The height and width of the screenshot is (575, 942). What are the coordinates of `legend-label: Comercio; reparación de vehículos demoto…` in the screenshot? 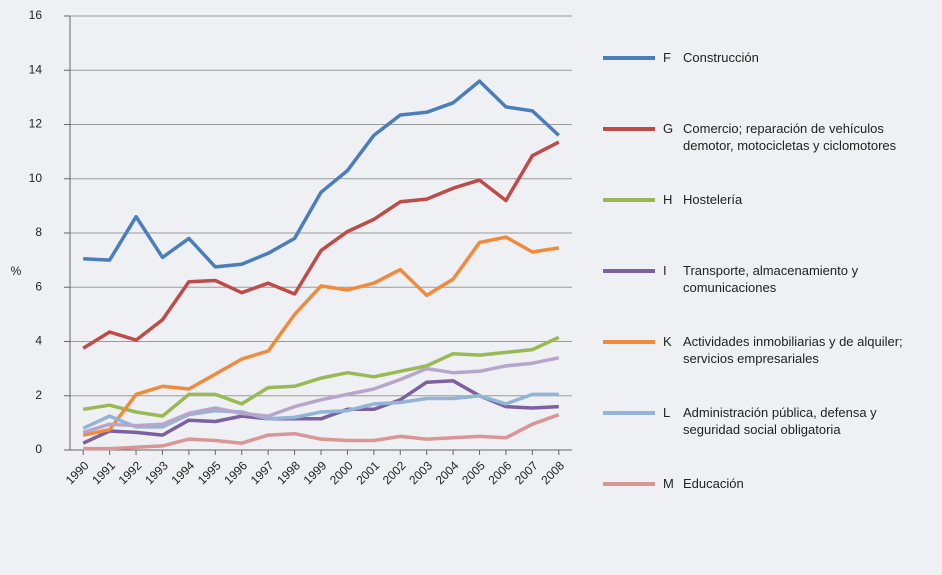 It's located at (790, 137).